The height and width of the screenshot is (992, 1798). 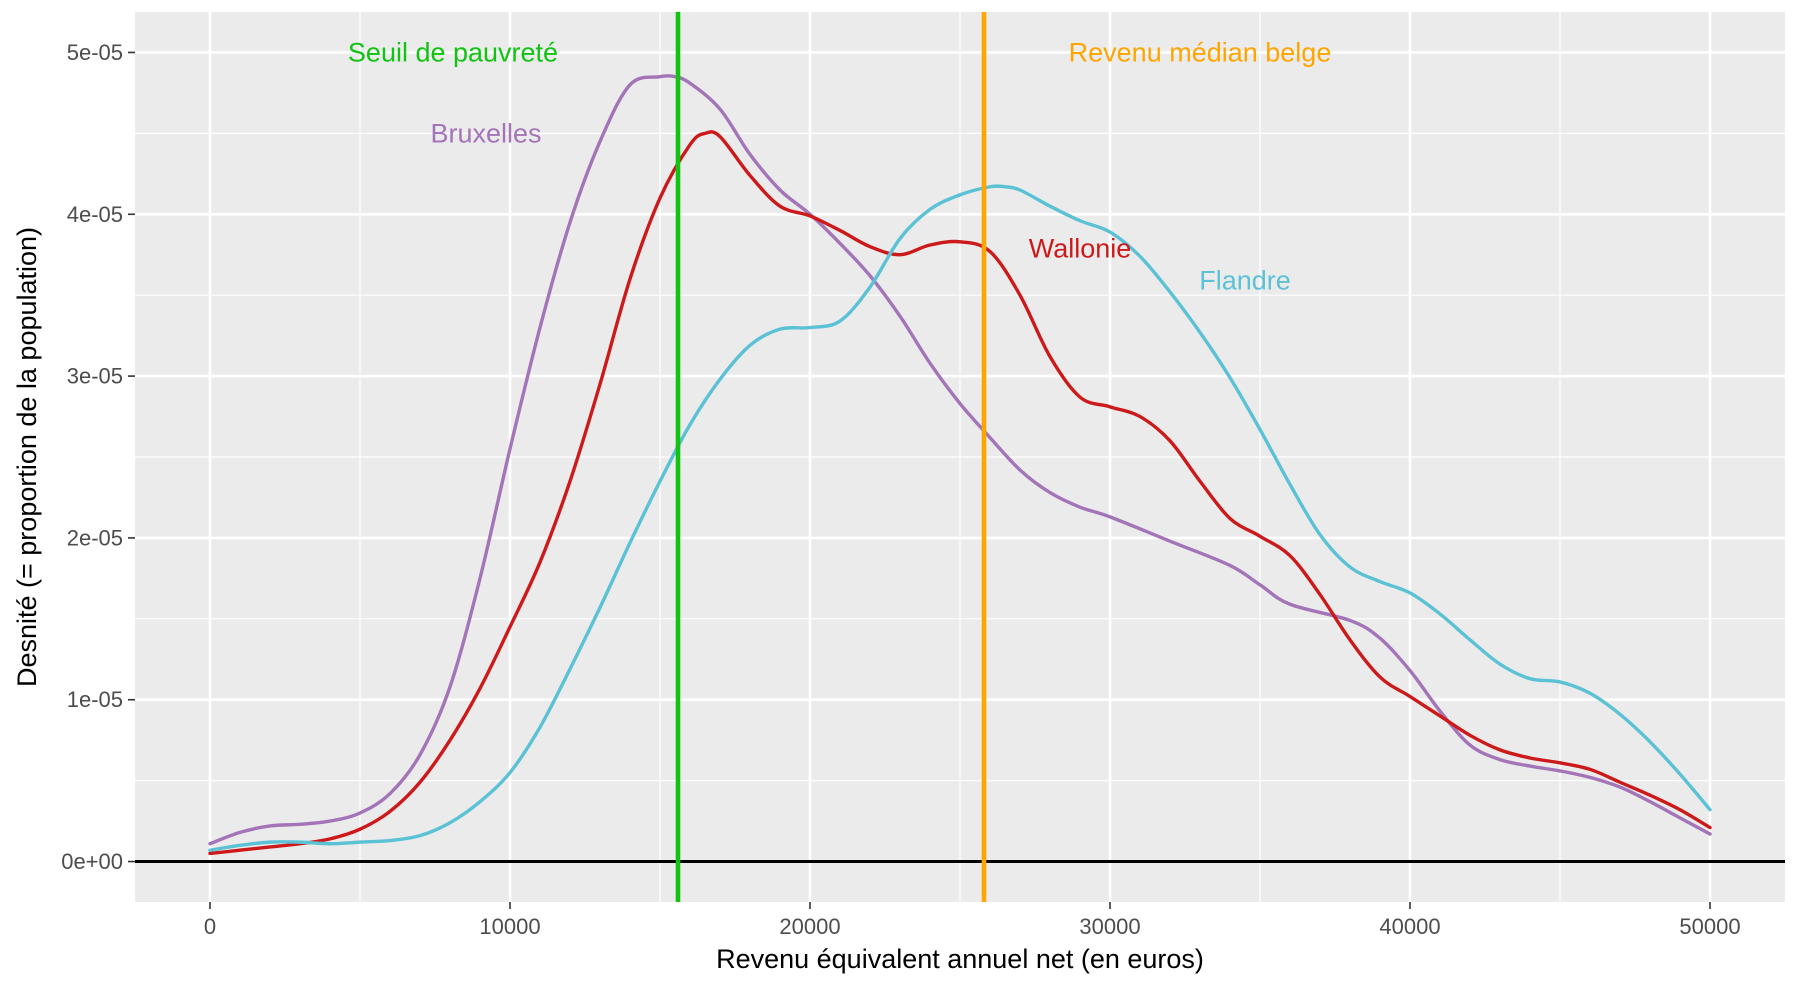 What do you see at coordinates (95, 52) in the screenshot?
I see `y-tick-label: 5e-05` at bounding box center [95, 52].